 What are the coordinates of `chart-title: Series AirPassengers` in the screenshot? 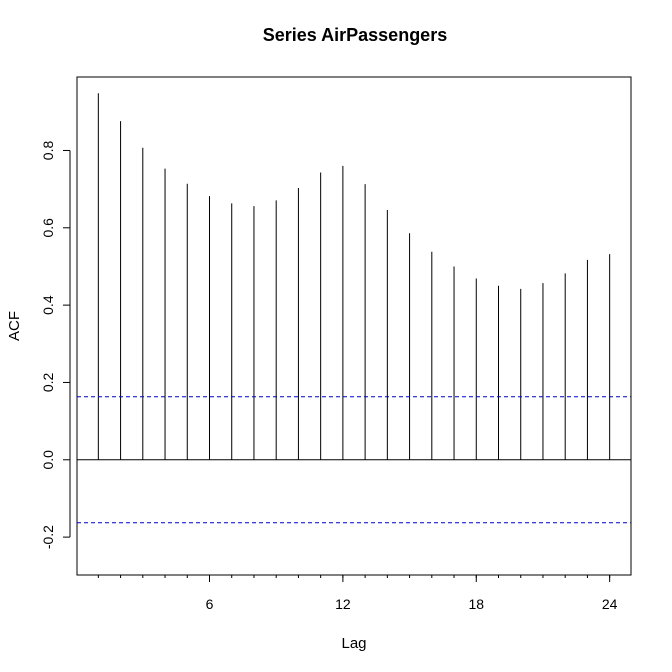 It's located at (355, 35).